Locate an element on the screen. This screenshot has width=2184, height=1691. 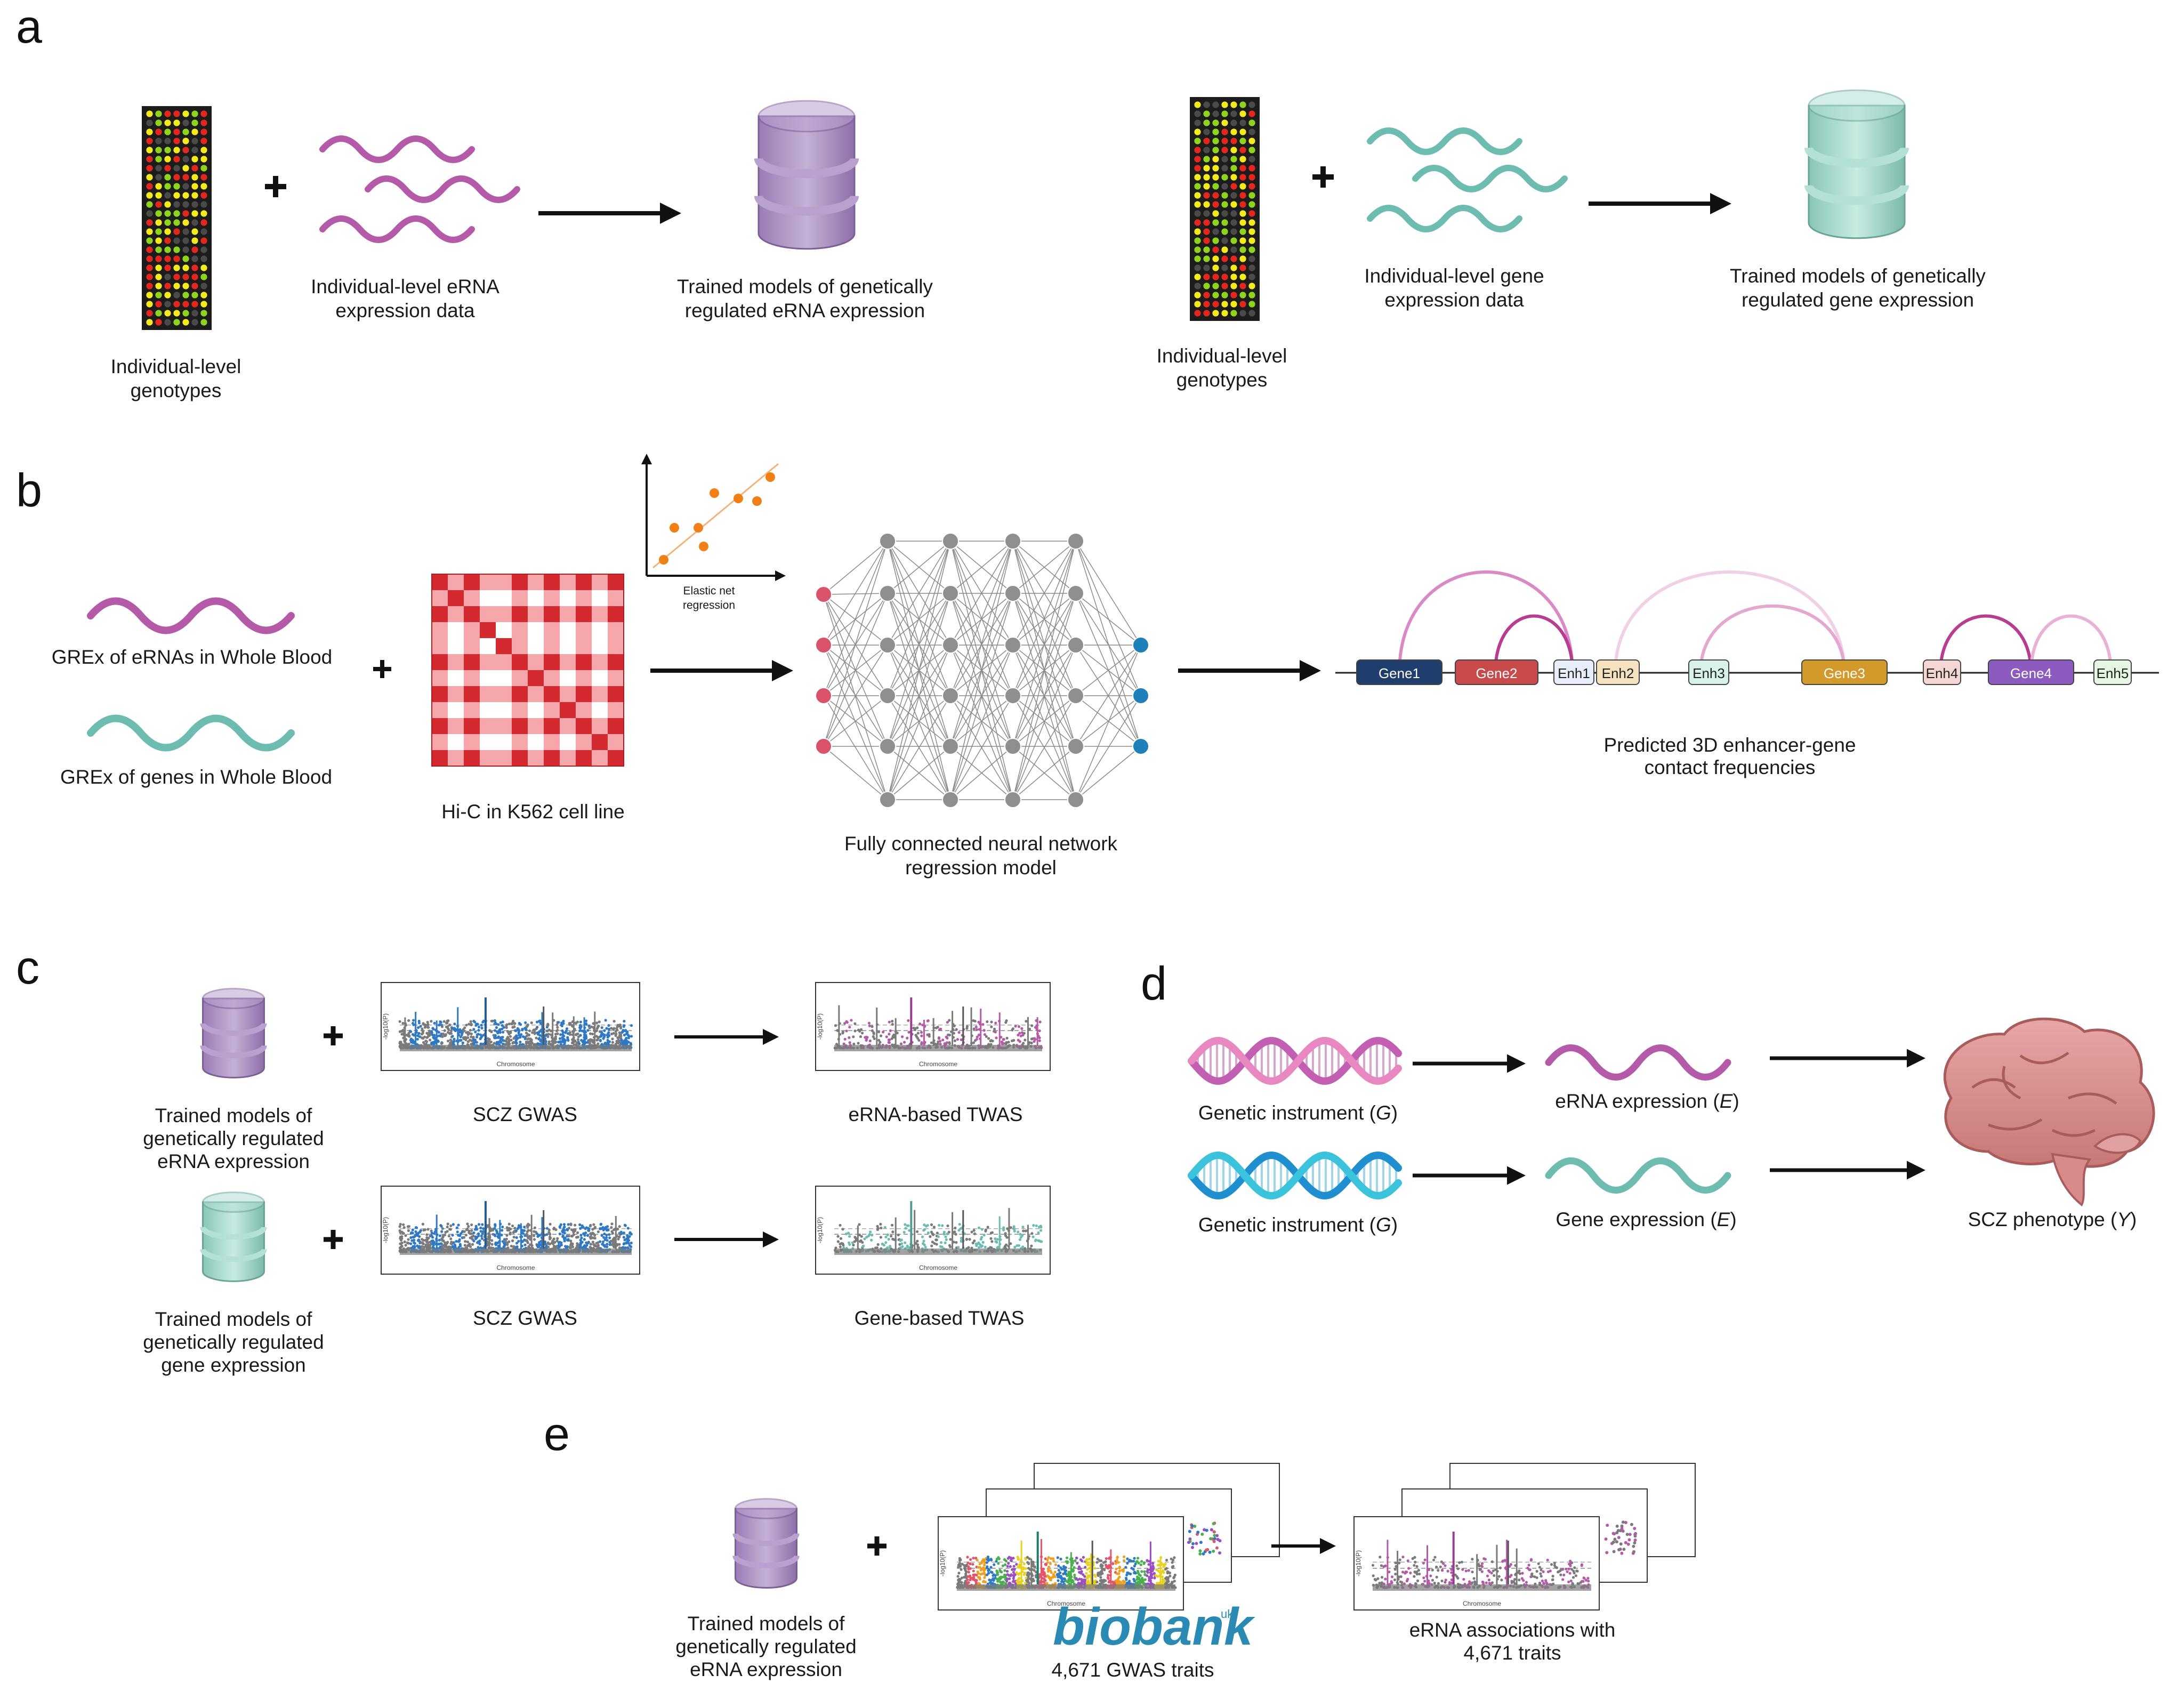
brain-icon is located at coordinates (2049, 1112).